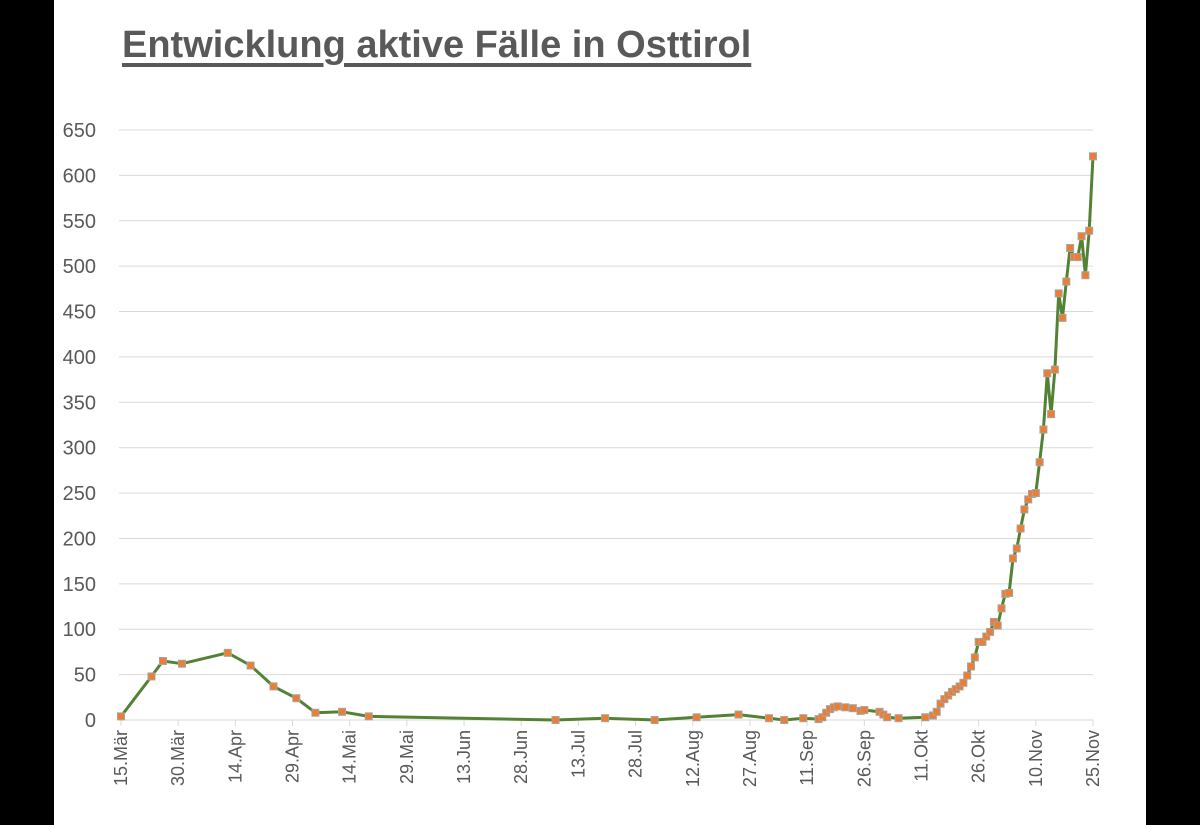  What do you see at coordinates (235, 756) in the screenshot?
I see `x-tick-label: 14.Apr` at bounding box center [235, 756].